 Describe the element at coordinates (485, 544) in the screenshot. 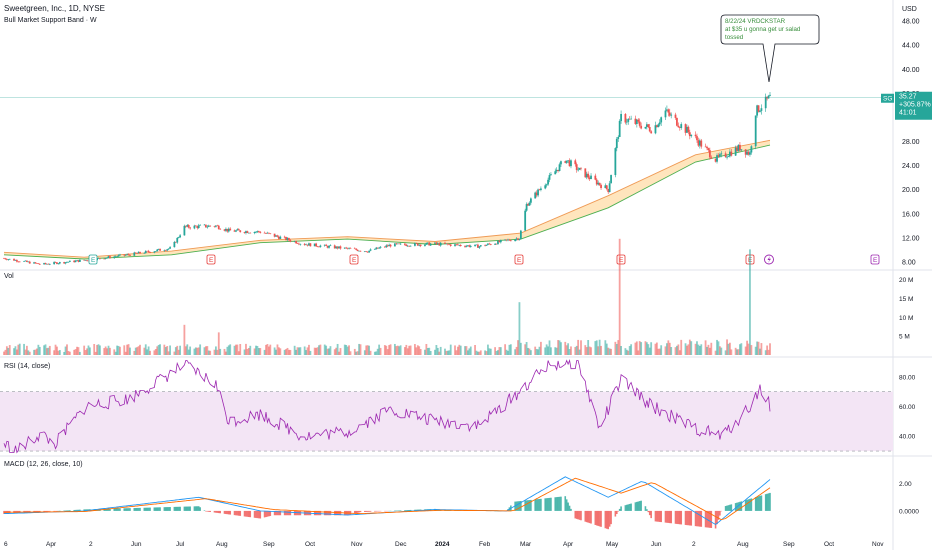

I see `time-tick-label: Feb` at that location.